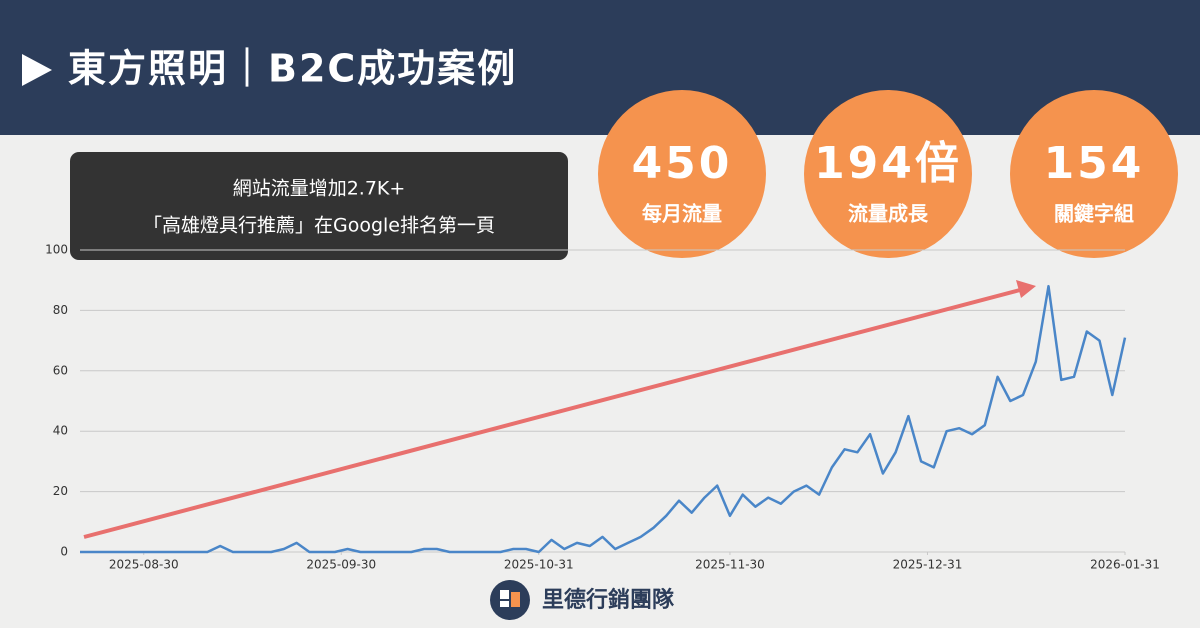  Describe the element at coordinates (60, 370) in the screenshot. I see `y-tick-label: 60` at that location.